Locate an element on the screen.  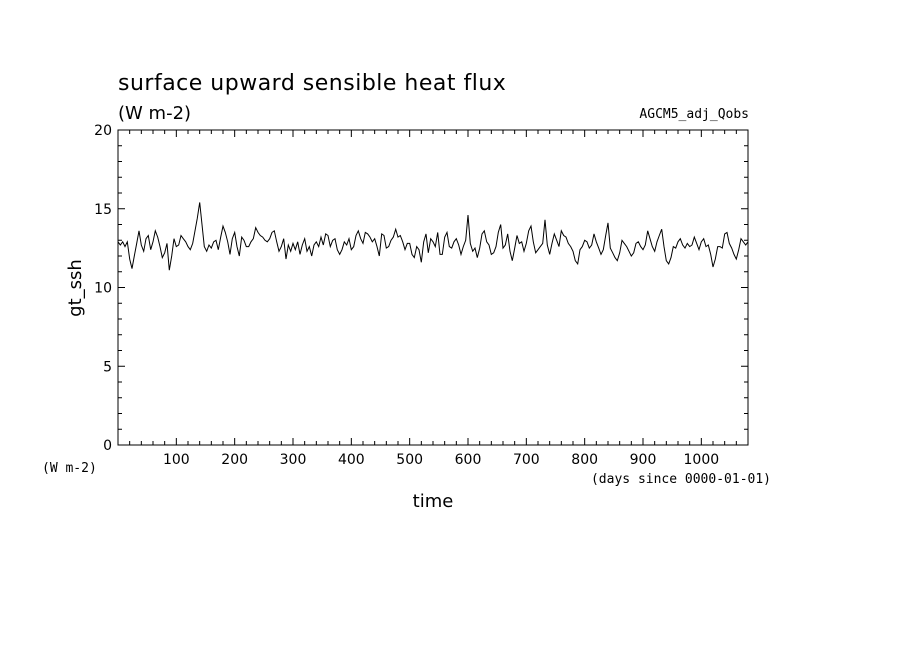
series-line is located at coordinates (433, 236).